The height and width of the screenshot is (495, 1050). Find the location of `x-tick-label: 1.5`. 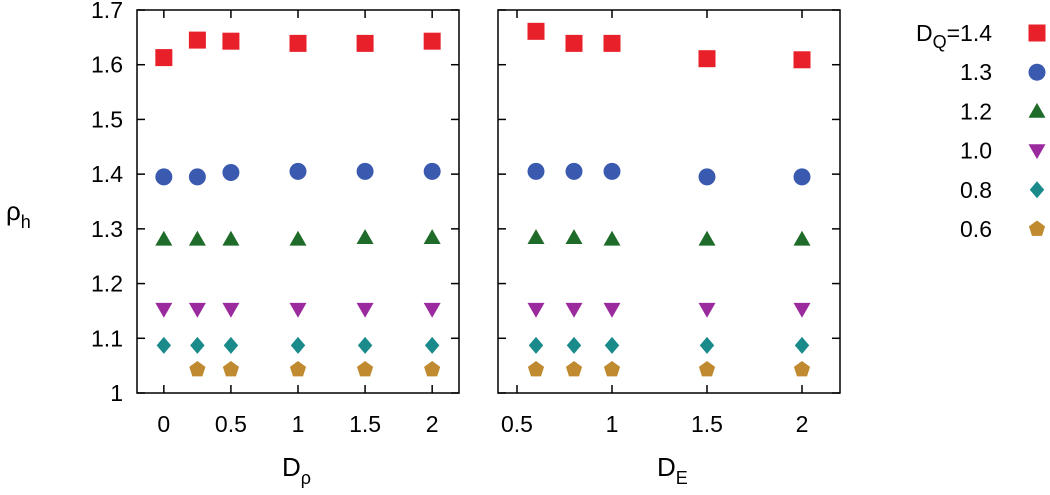

x-tick-label: 1.5 is located at coordinates (365, 424).